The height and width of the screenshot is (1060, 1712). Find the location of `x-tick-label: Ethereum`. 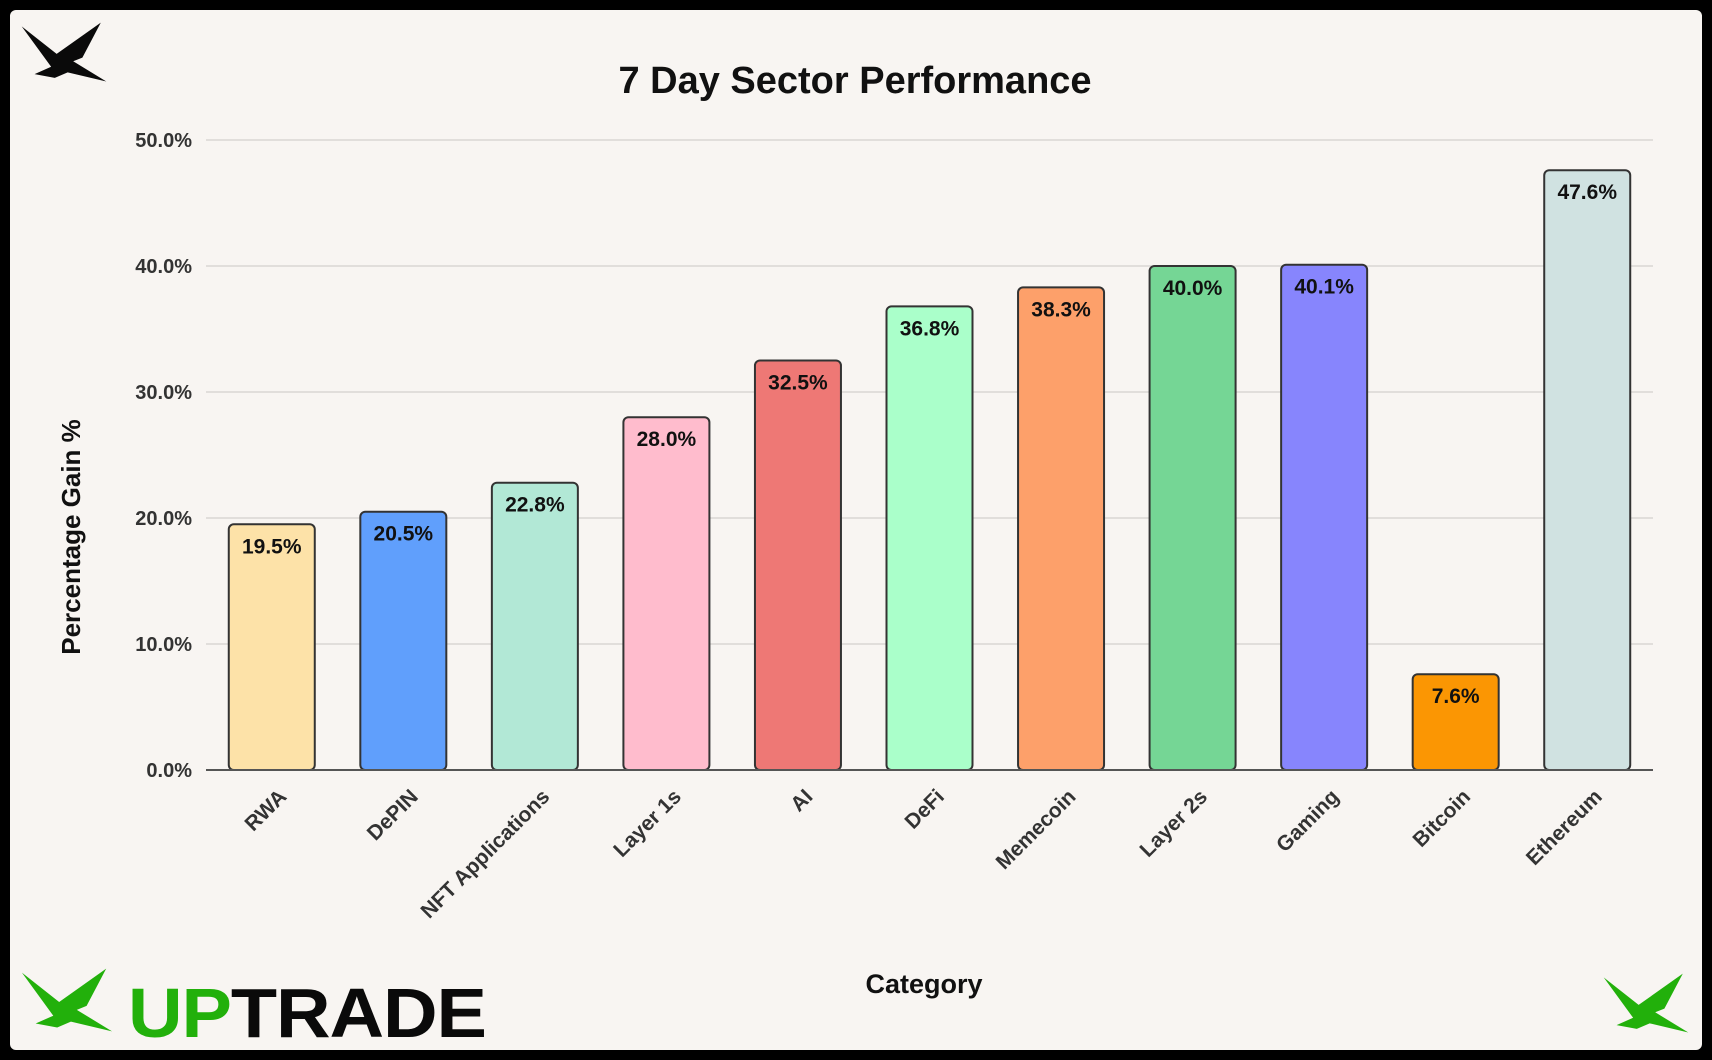

x-tick-label: Ethereum is located at coordinates (1564, 827).